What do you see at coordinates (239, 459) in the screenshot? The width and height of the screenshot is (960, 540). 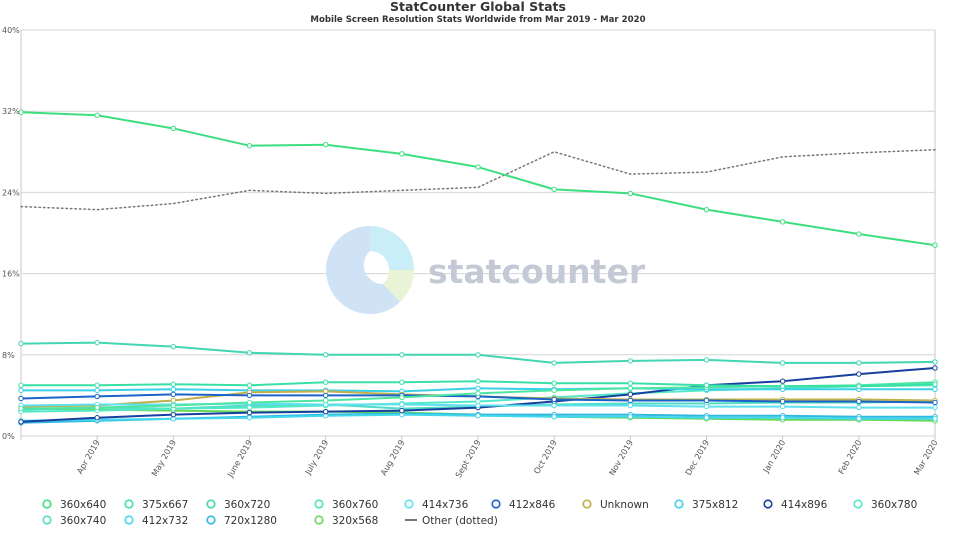 I see `x-tick-label: June 2019` at bounding box center [239, 459].